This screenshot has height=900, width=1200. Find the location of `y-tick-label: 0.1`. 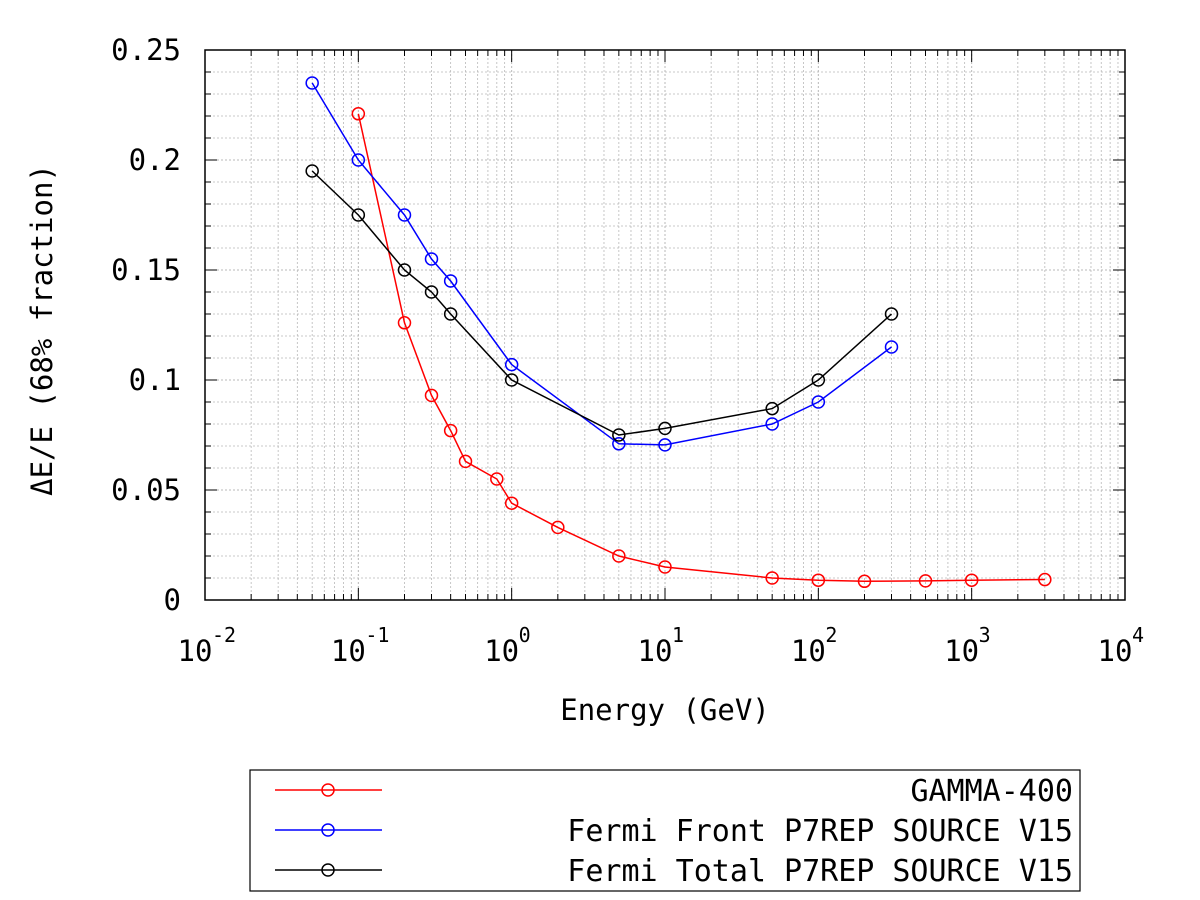

y-tick-label: 0.1 is located at coordinates (155, 380).